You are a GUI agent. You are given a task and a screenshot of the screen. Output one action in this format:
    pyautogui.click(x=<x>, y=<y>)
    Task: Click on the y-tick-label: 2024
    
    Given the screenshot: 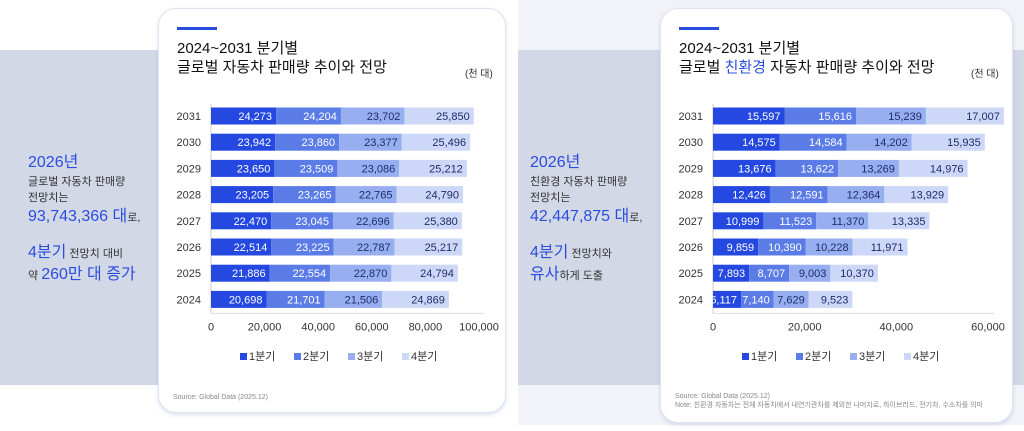 What is the action you would take?
    pyautogui.click(x=189, y=300)
    